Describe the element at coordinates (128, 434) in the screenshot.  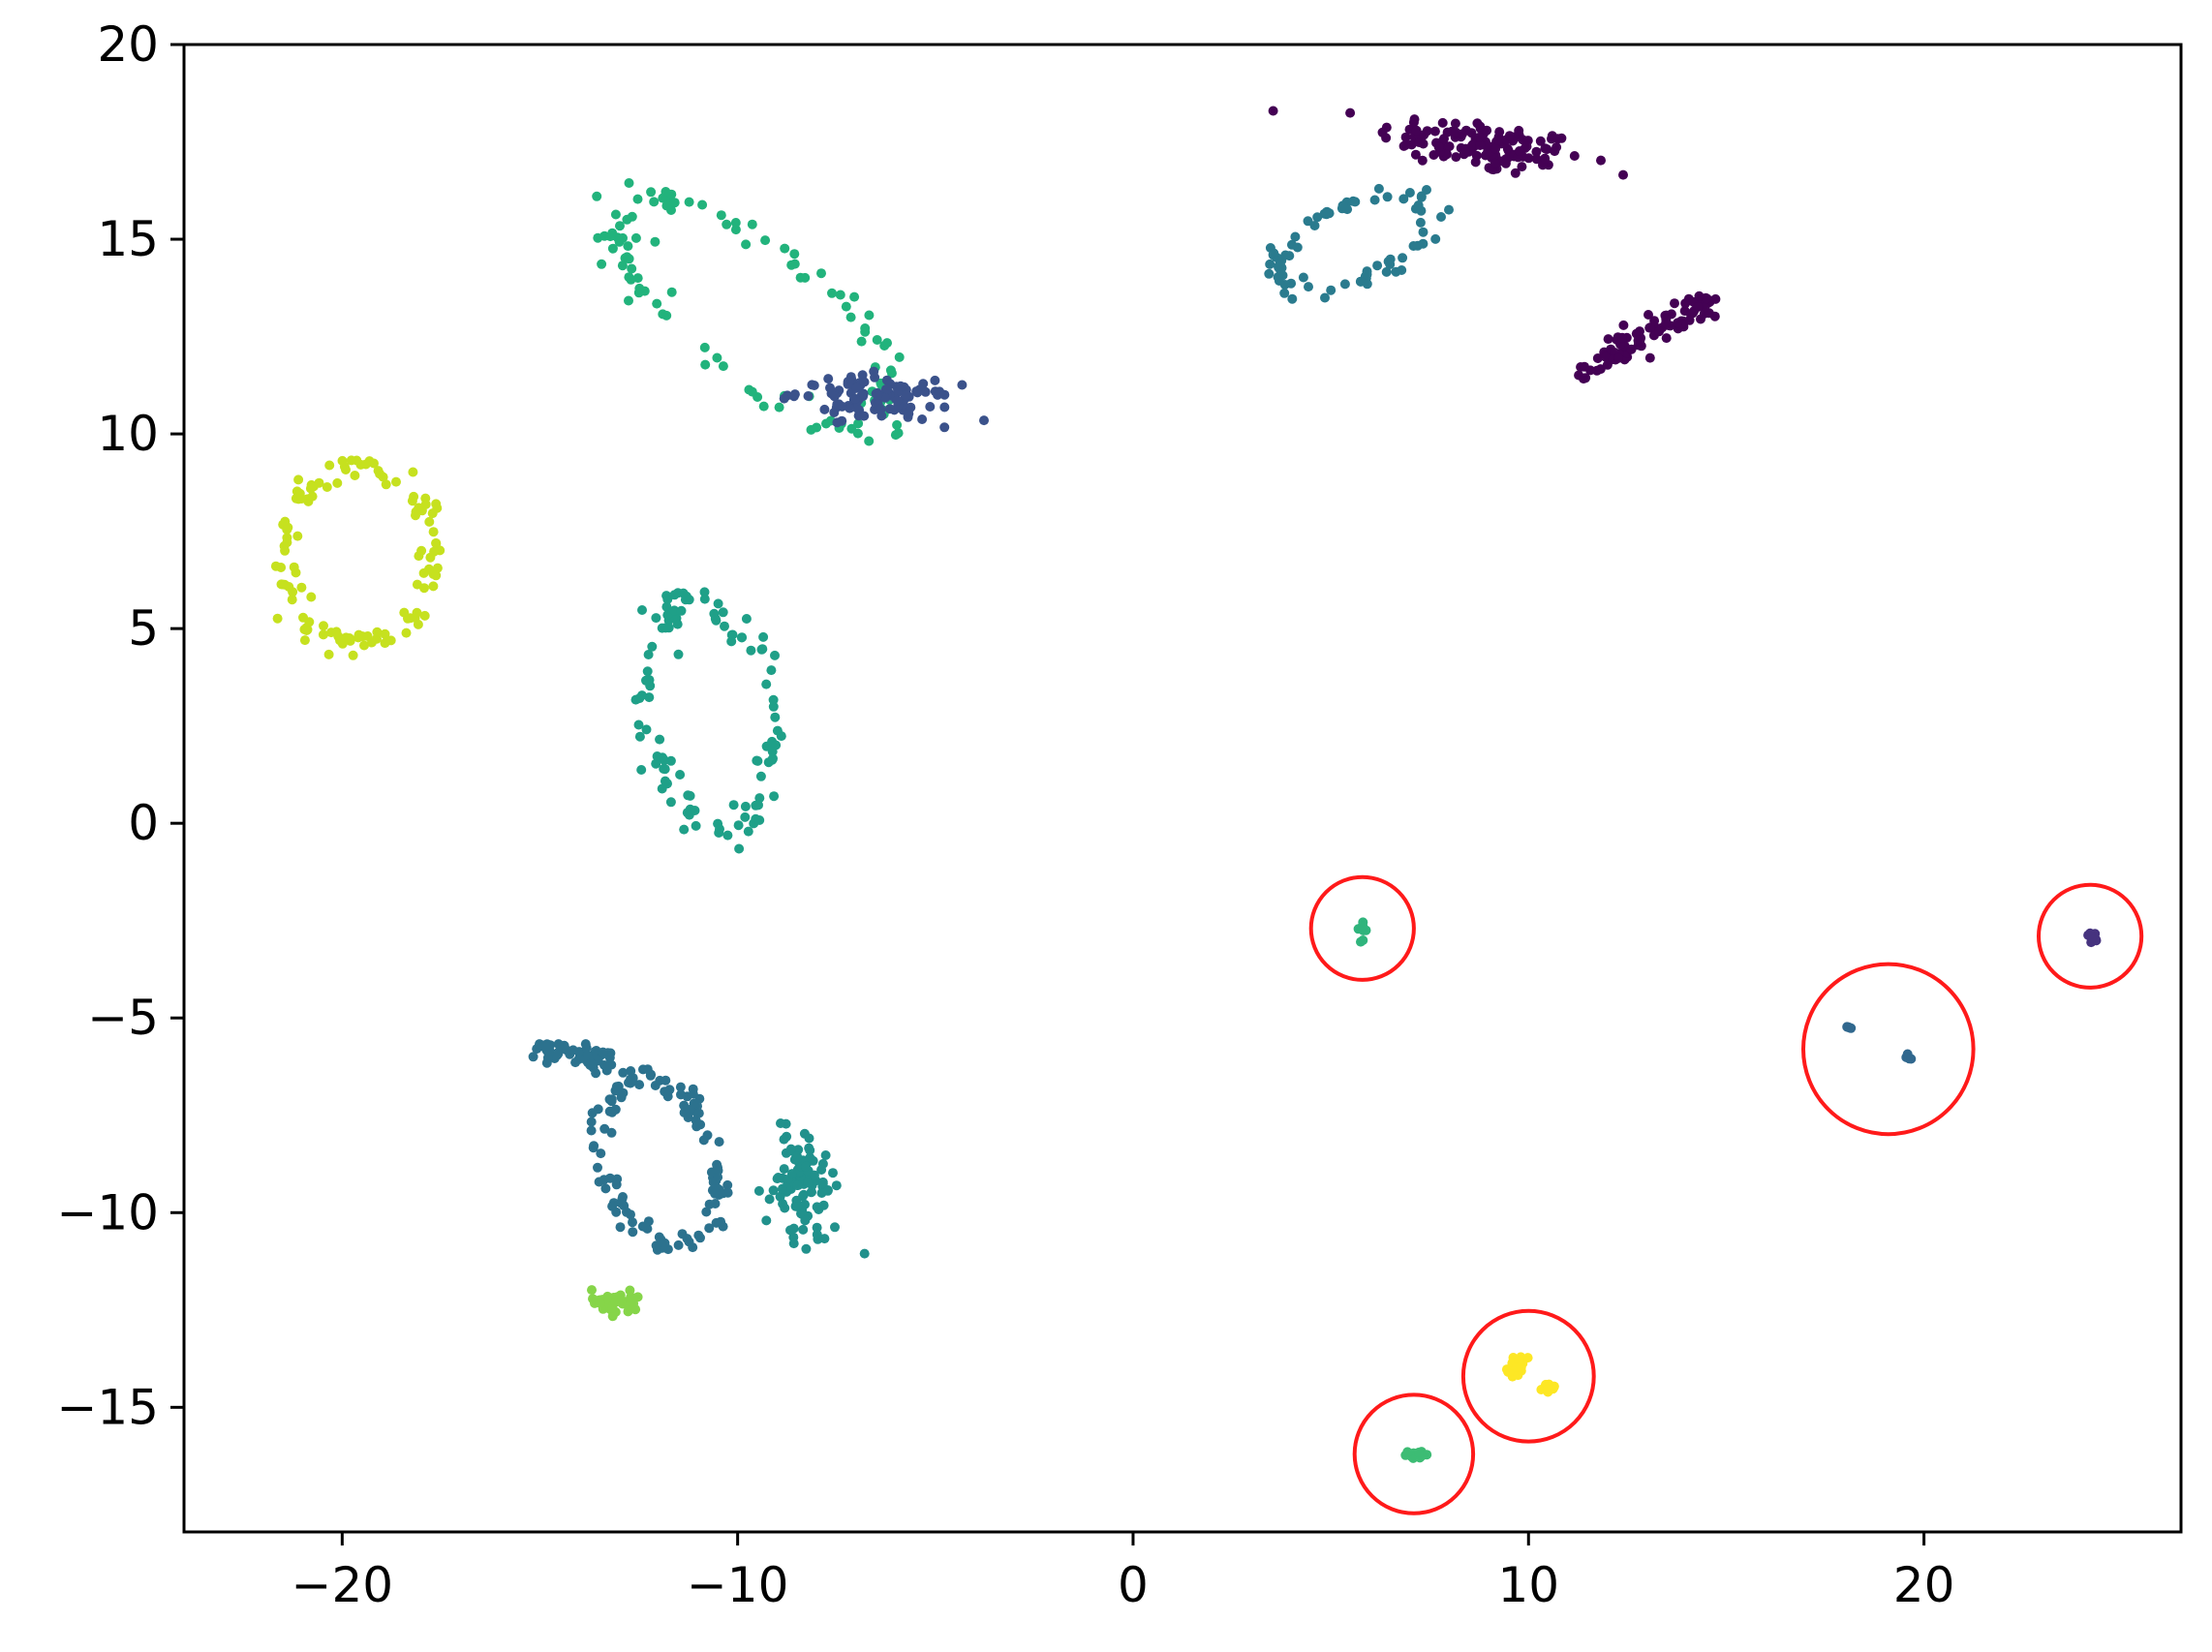
I see `y-tick-label: 10` at that location.